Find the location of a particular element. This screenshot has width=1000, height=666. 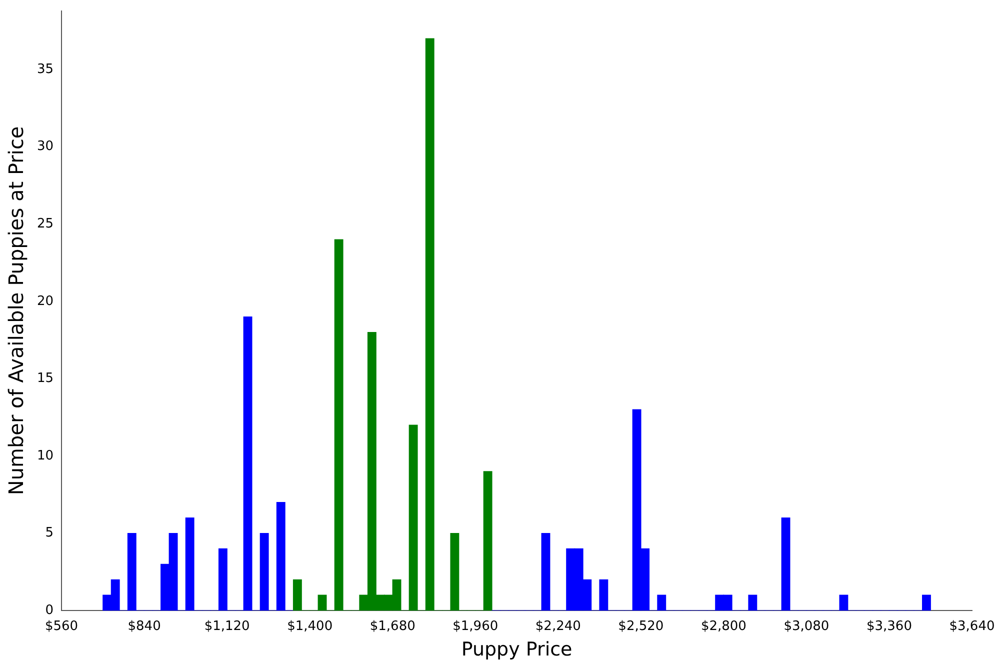

x-tick-label: $840 is located at coordinates (144, 626).